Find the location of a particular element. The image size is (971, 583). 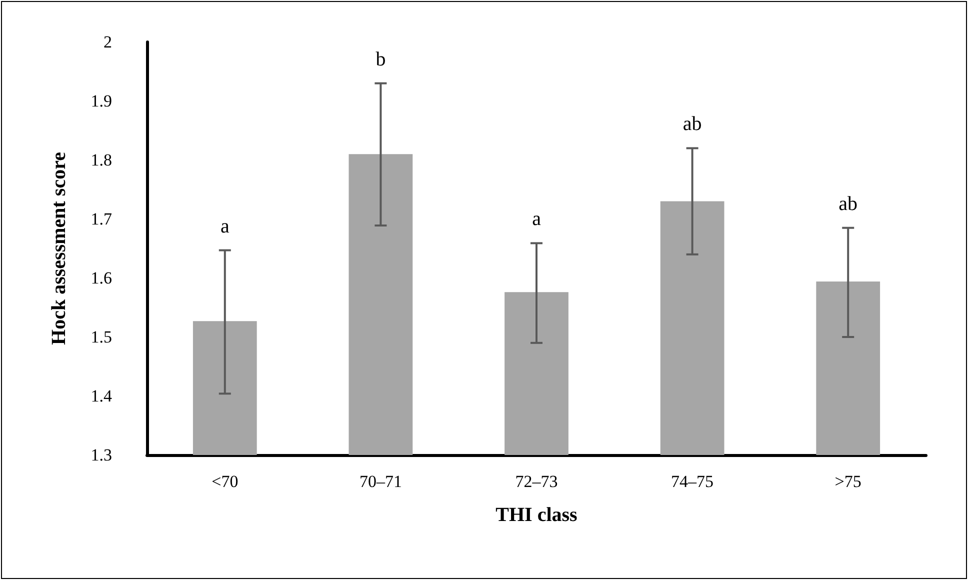

x-tick-label: 74–75 is located at coordinates (692, 481).